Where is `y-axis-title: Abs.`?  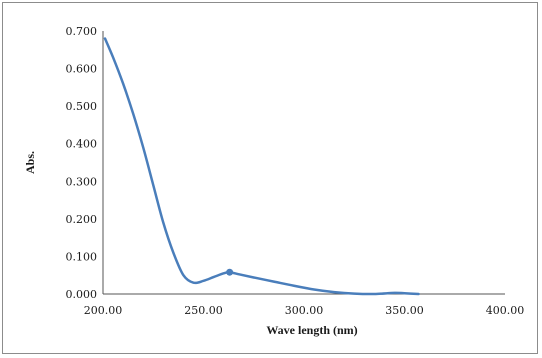
y-axis-title: Abs. is located at coordinates (30, 162).